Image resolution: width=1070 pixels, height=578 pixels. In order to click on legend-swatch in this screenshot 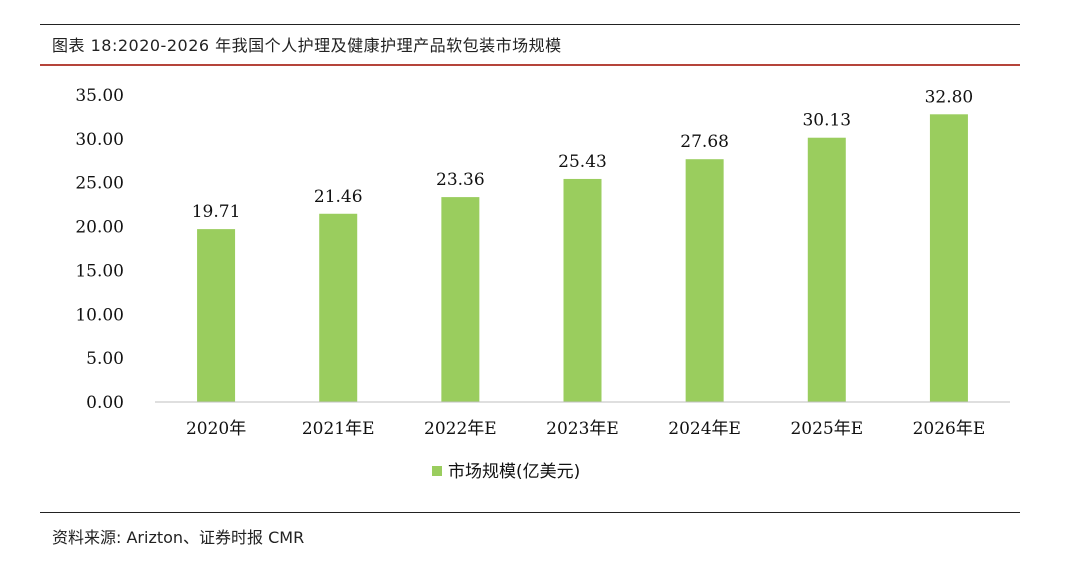, I will do `click(437, 471)`.